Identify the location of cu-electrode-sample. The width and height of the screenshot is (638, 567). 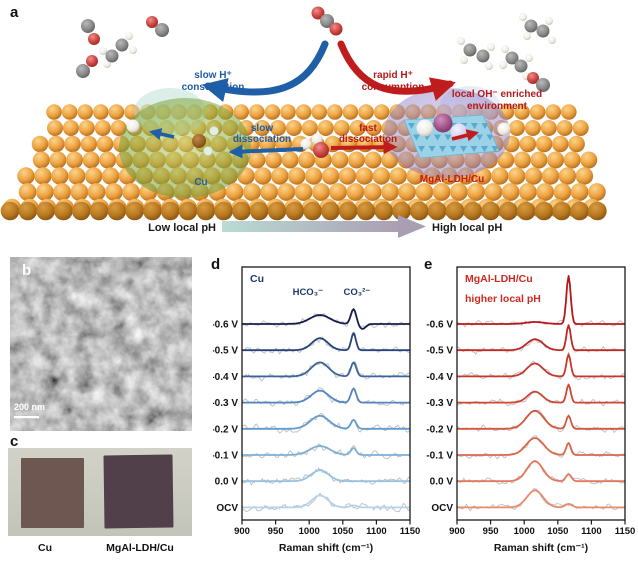
(52, 493).